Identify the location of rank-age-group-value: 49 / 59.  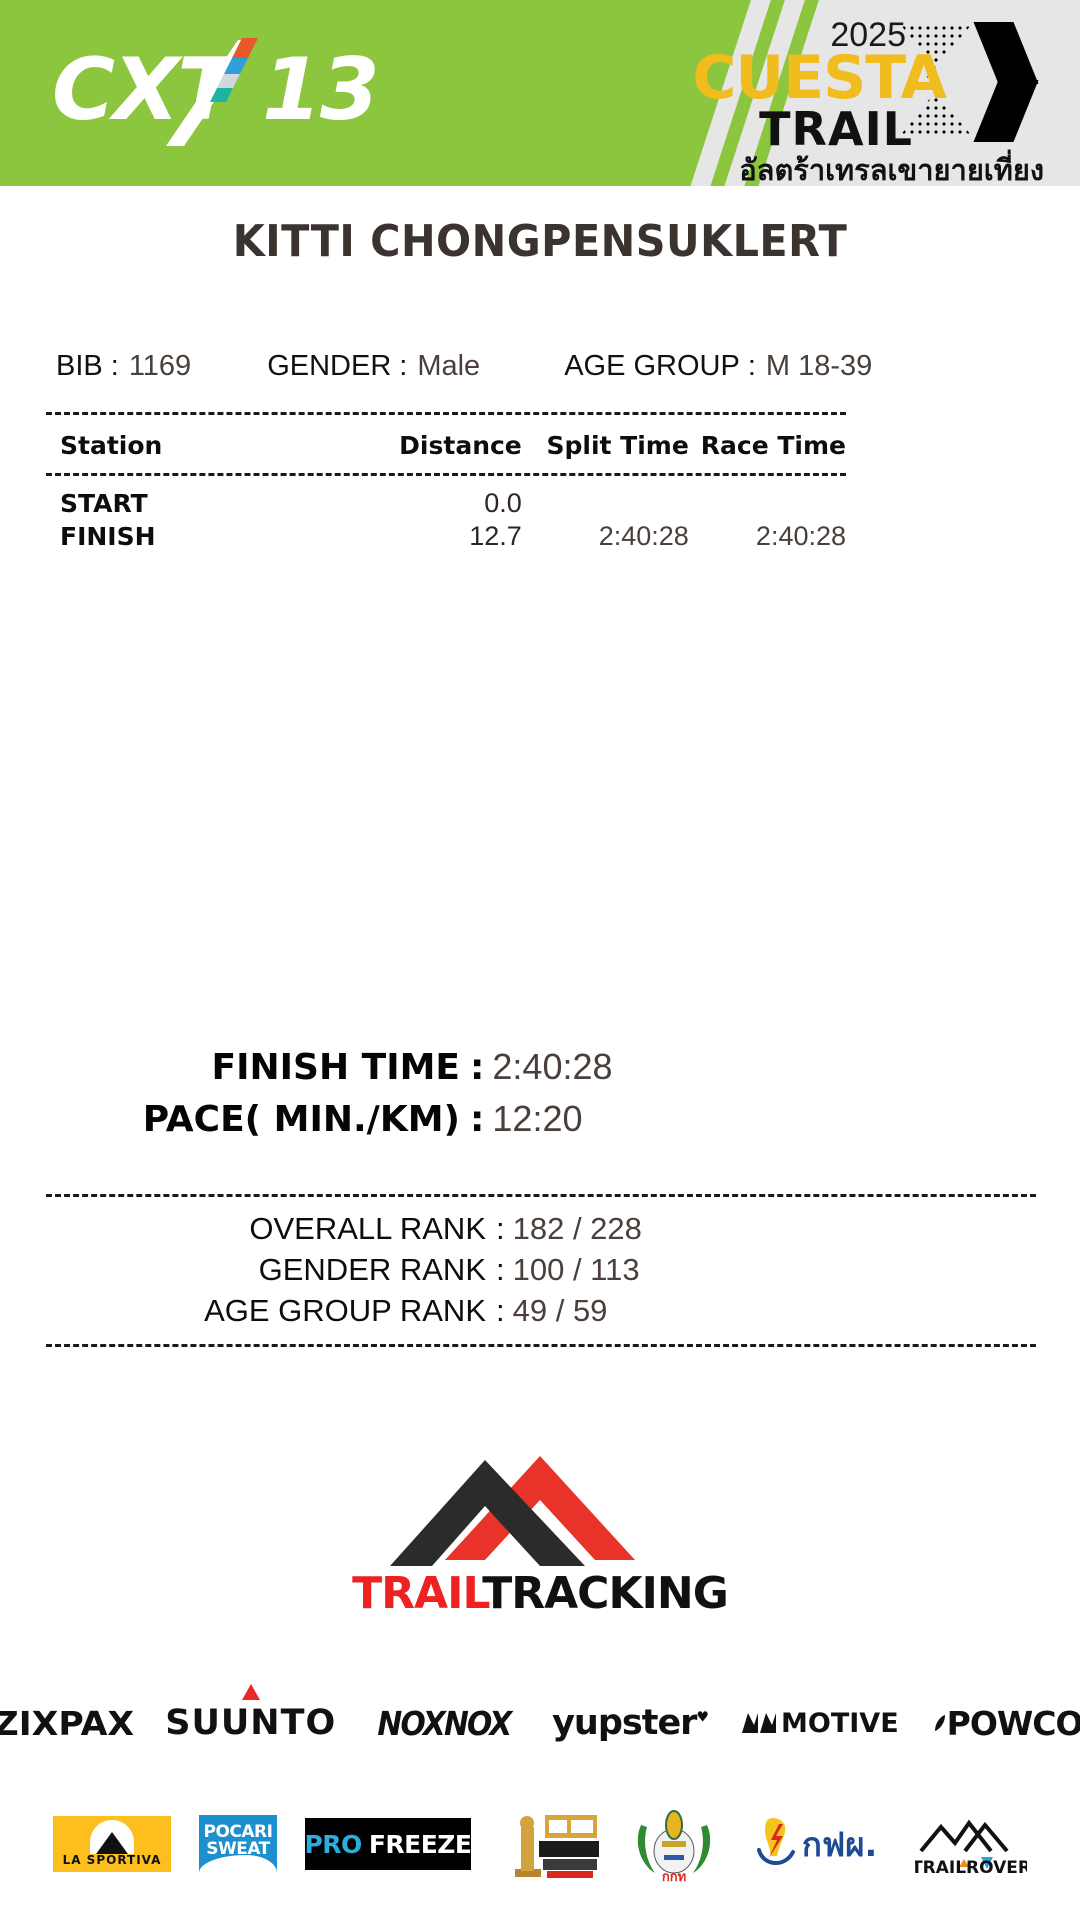
(560, 1310).